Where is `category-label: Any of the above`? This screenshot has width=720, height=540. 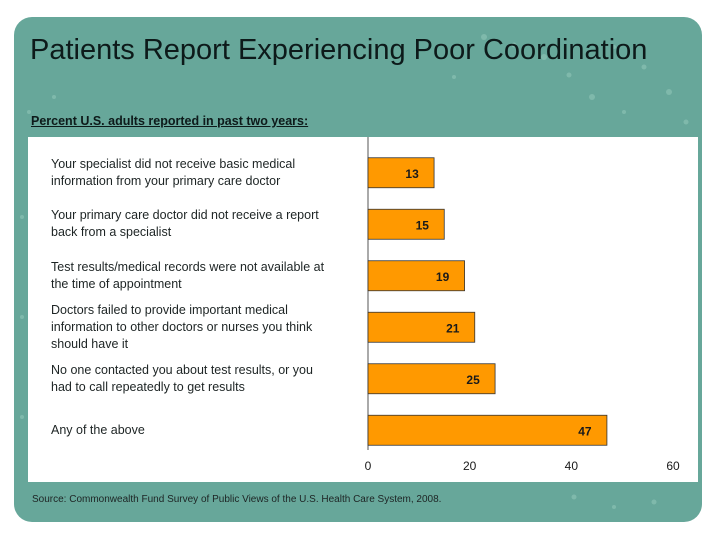
category-label: Any of the above is located at coordinates (98, 429).